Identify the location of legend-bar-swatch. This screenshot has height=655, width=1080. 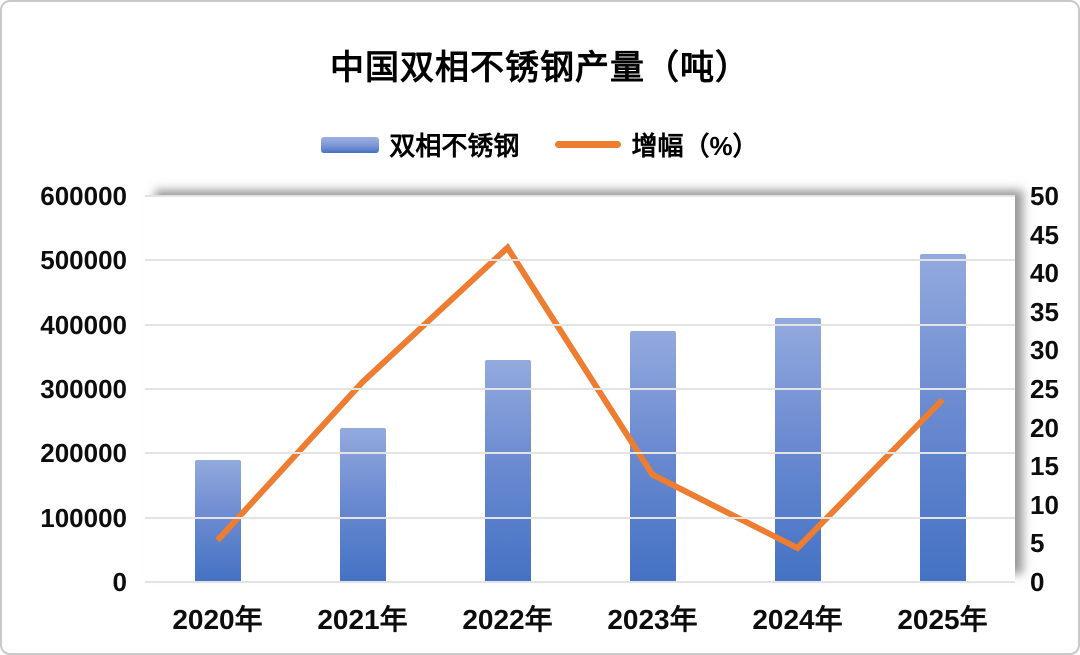
(350, 144).